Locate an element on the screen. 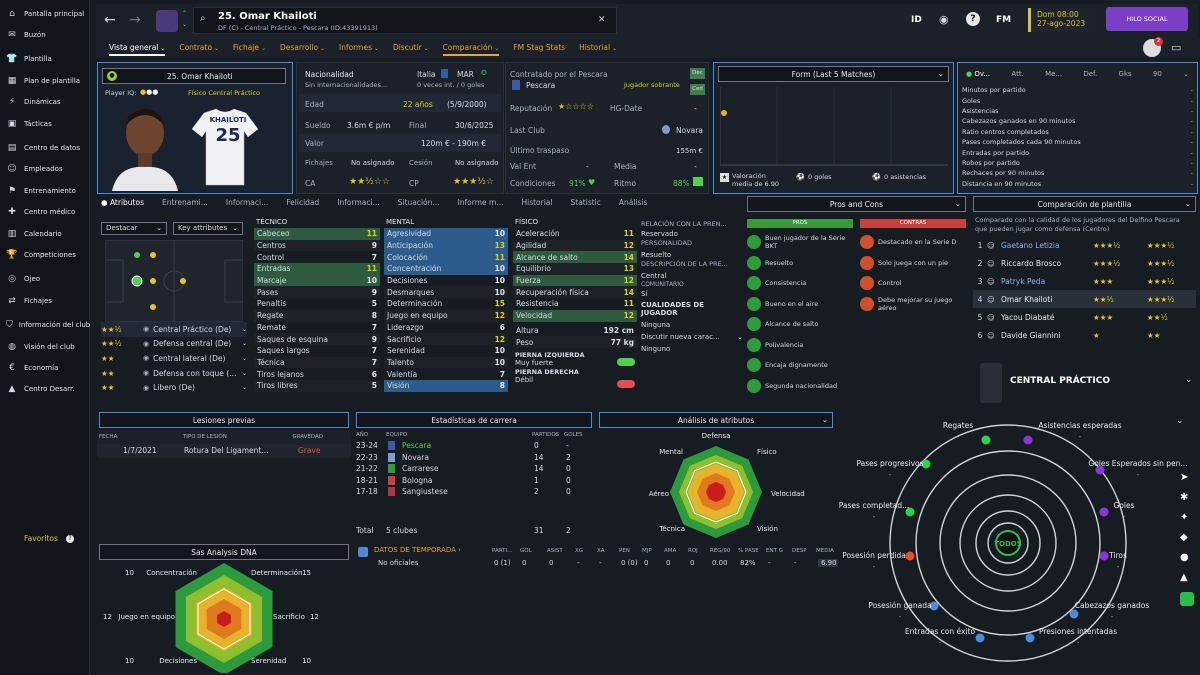  nav-tab: Contrato ⌄ is located at coordinates (199, 49).